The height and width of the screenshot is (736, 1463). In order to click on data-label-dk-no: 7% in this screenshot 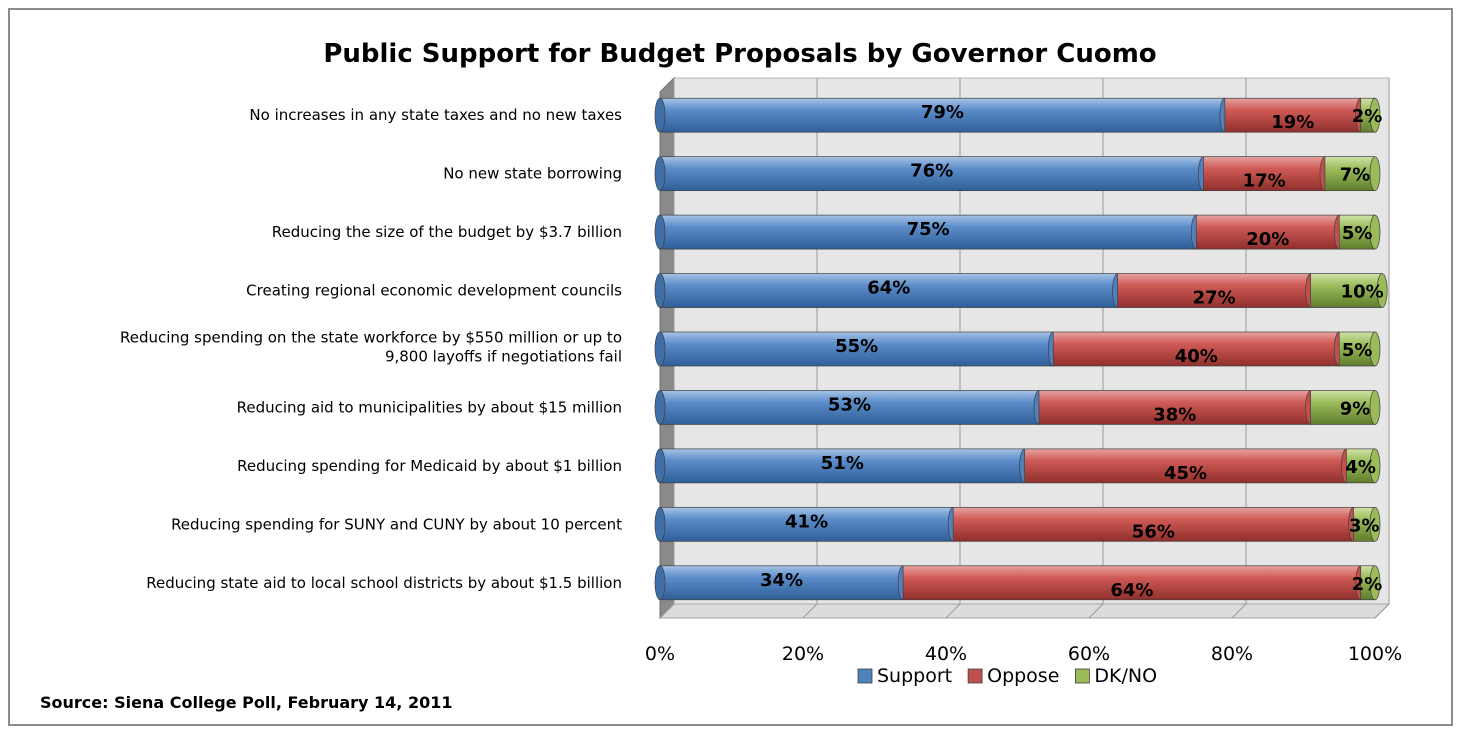, I will do `click(1355, 175)`.